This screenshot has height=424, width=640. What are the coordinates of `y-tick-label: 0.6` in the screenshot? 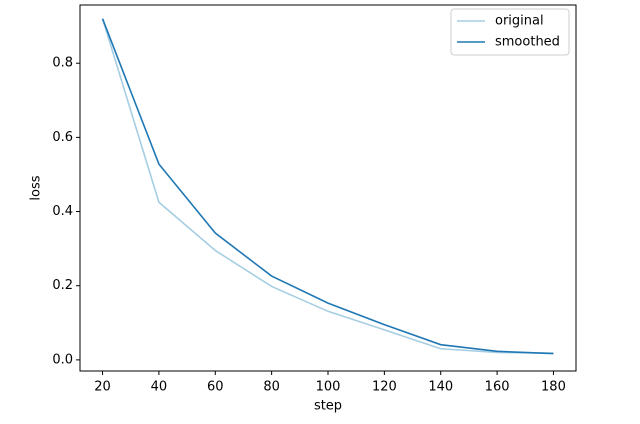 It's located at (62, 137).